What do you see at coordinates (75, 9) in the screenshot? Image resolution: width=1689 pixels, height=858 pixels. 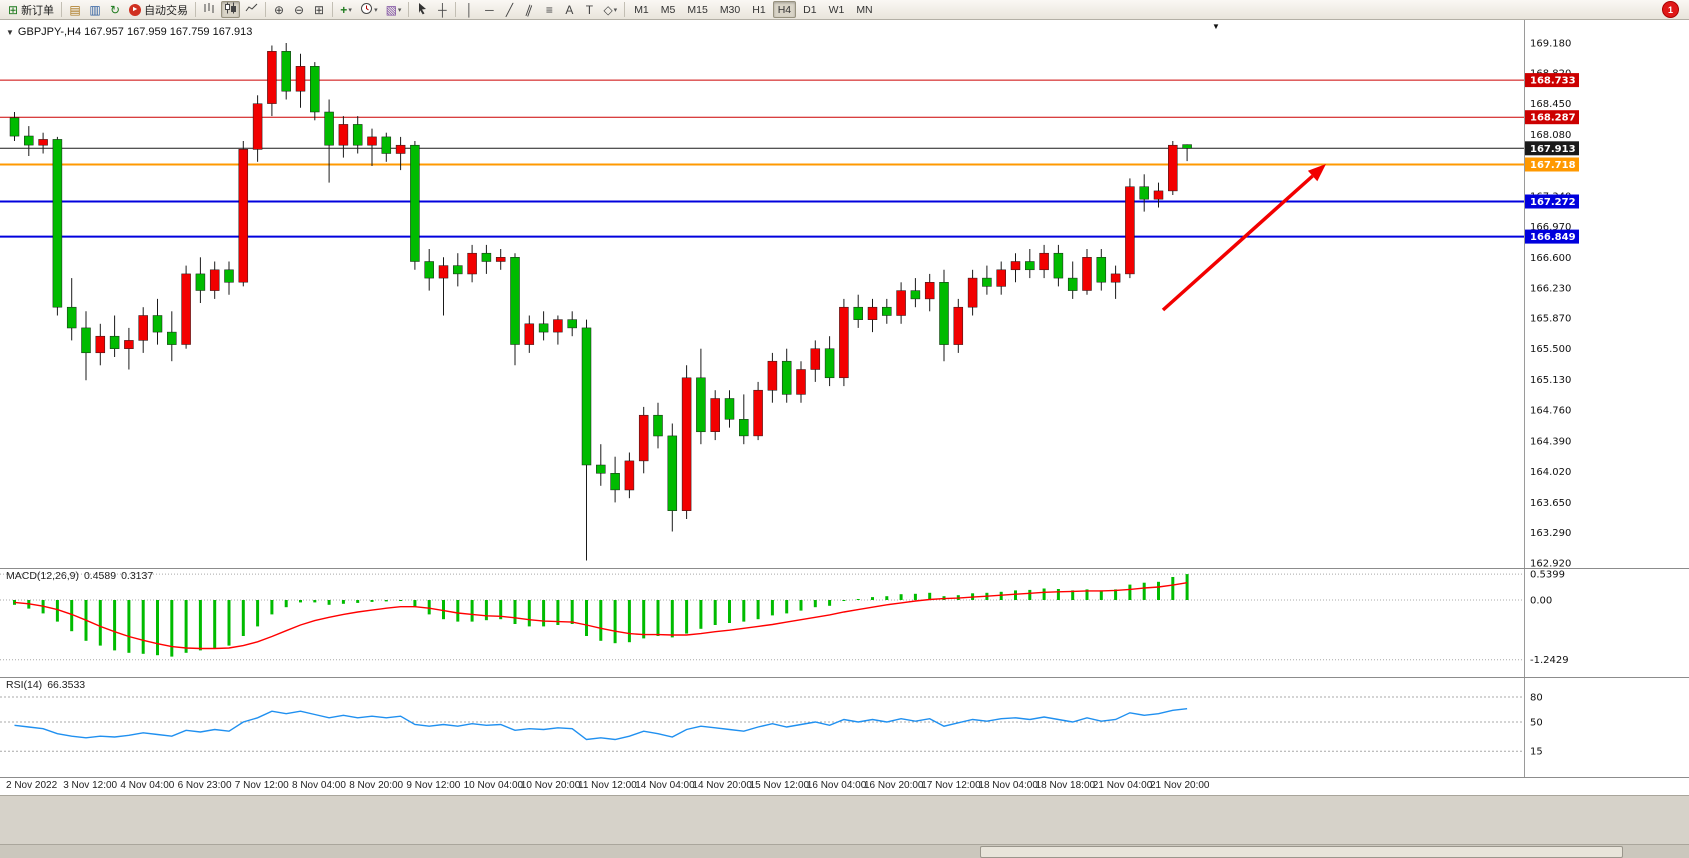 I see `charts-button: ▤` at bounding box center [75, 9].